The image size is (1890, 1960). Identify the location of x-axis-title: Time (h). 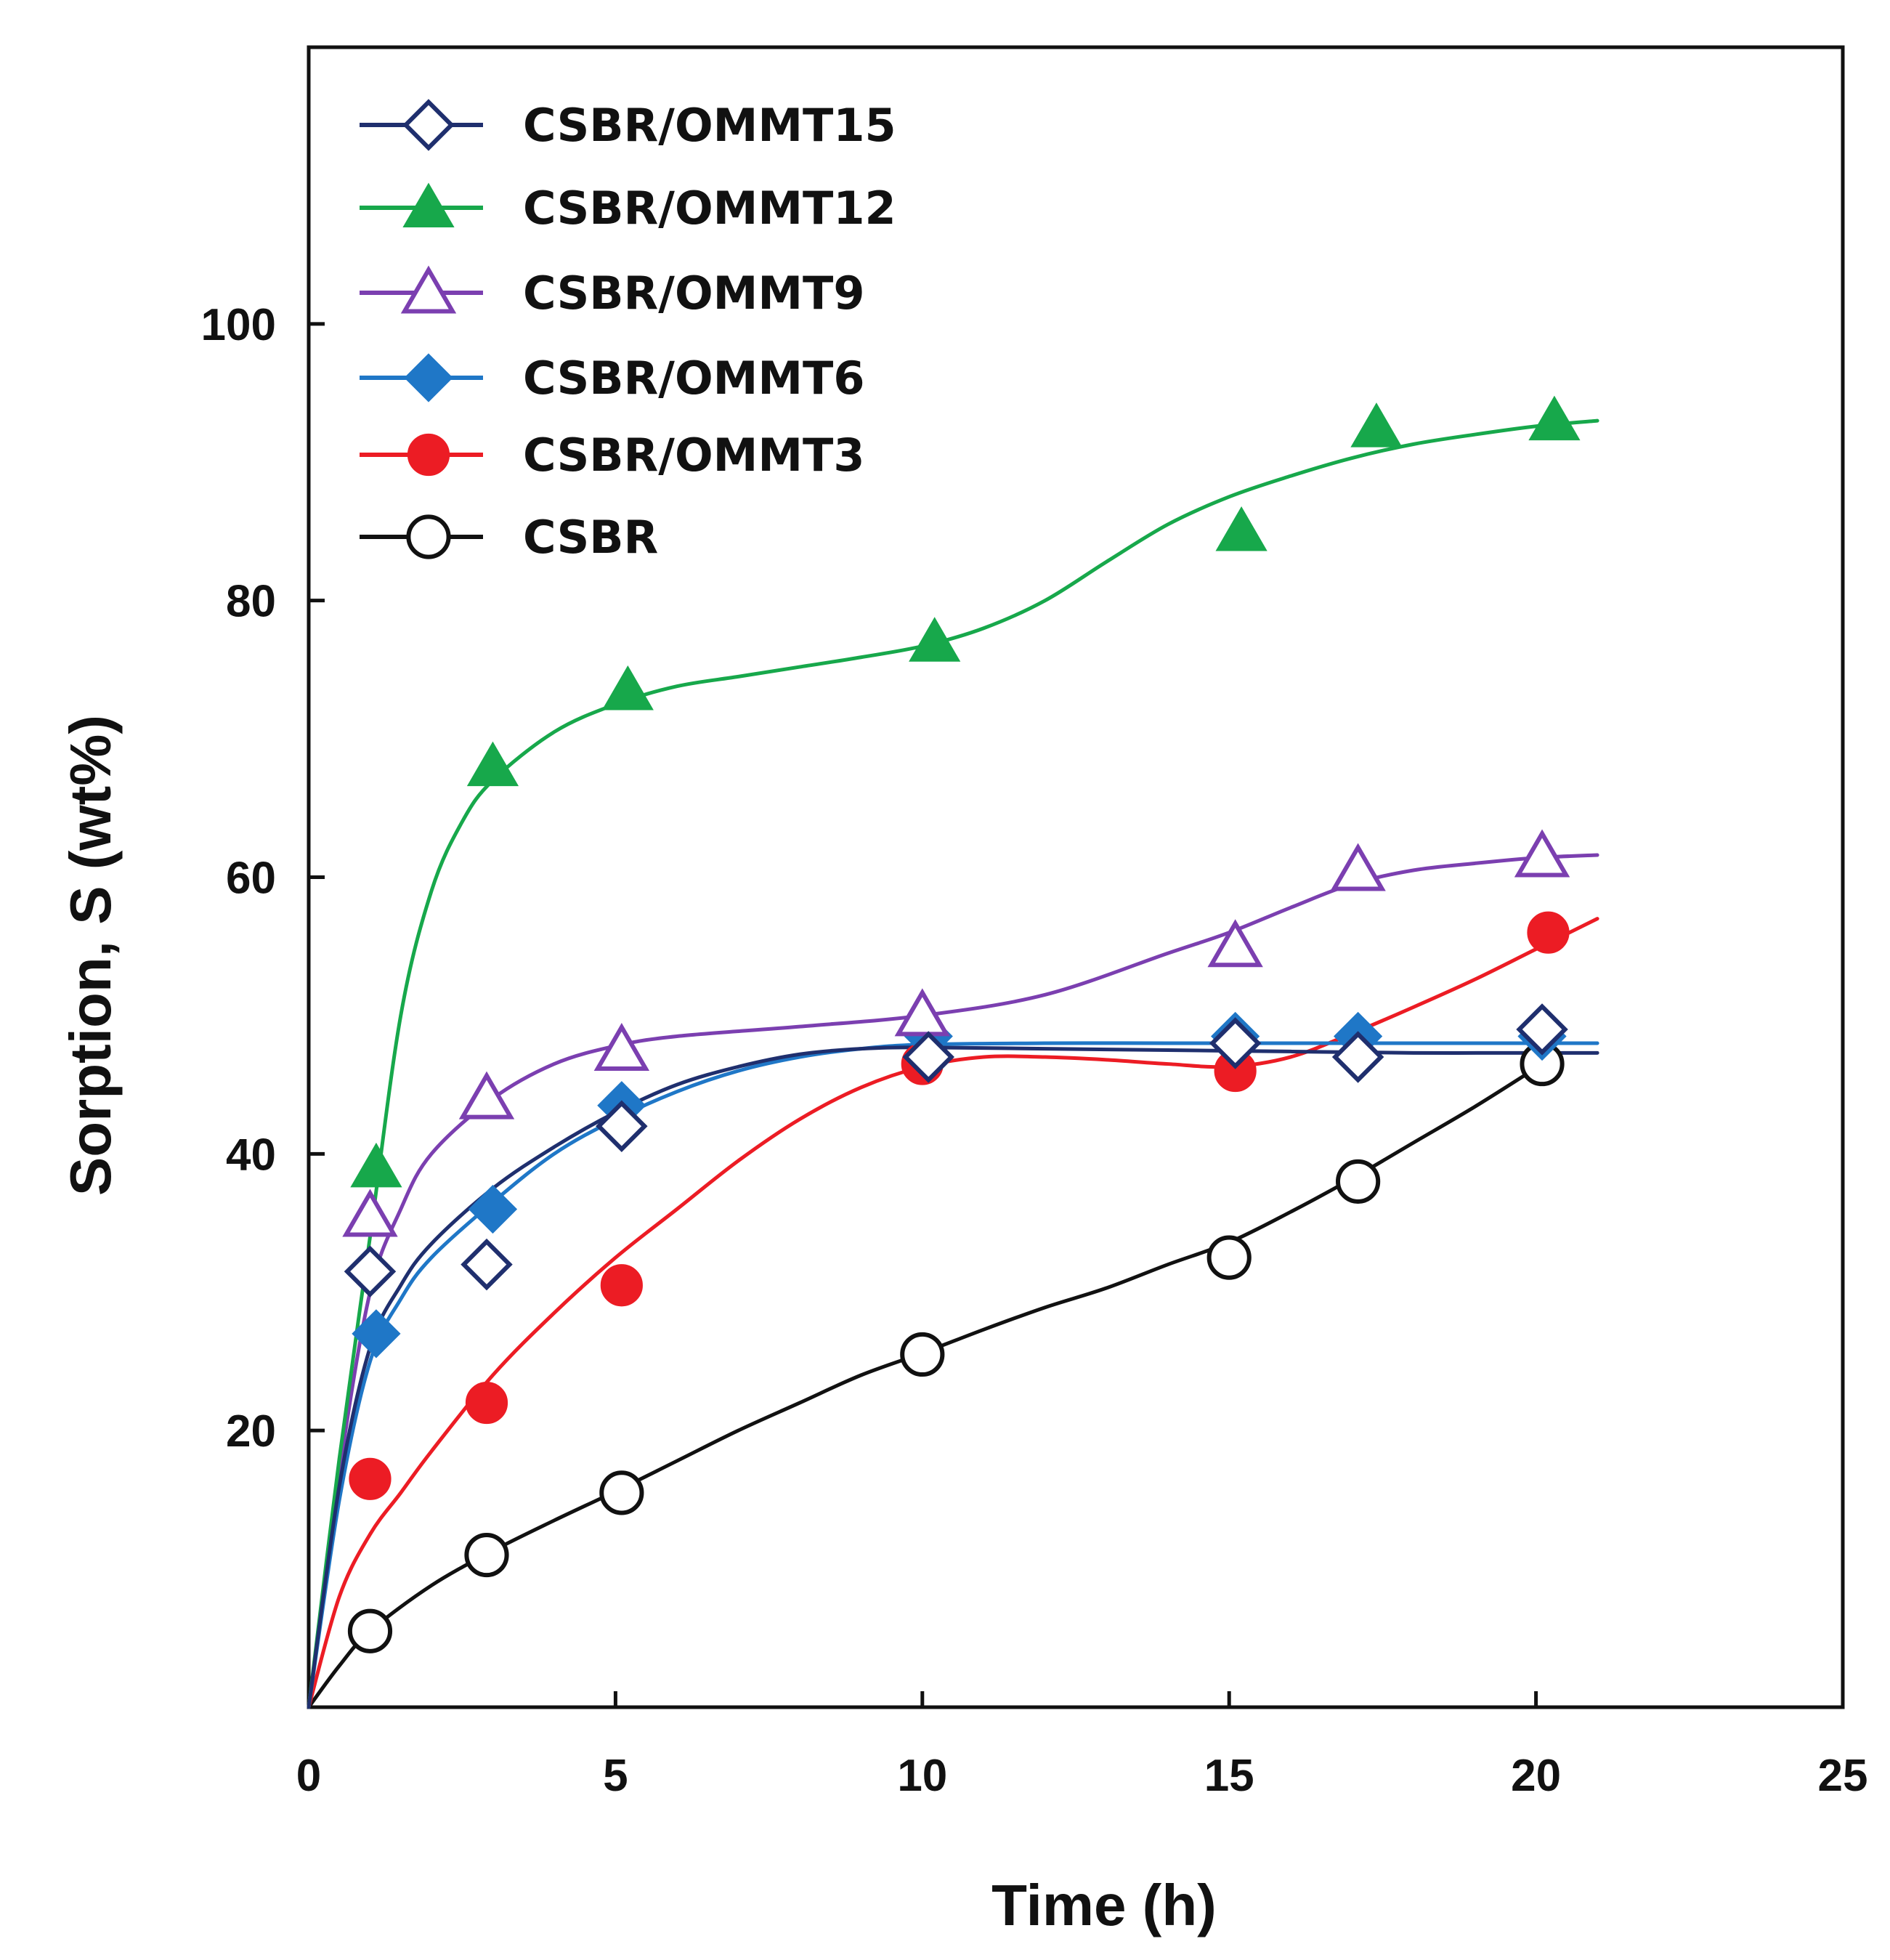
(1104, 1905).